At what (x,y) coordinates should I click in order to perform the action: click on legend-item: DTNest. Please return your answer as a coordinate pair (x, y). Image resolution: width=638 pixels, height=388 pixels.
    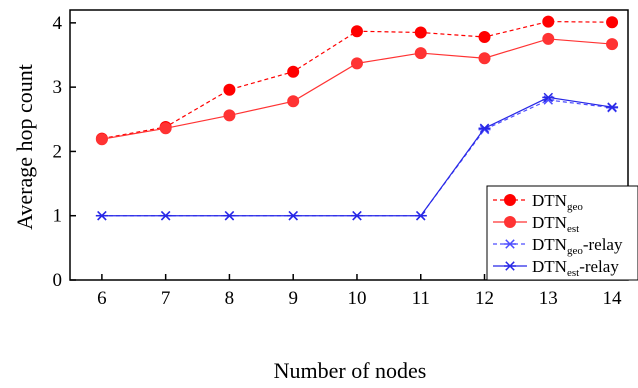
    Looking at the image, I should click on (536, 224).